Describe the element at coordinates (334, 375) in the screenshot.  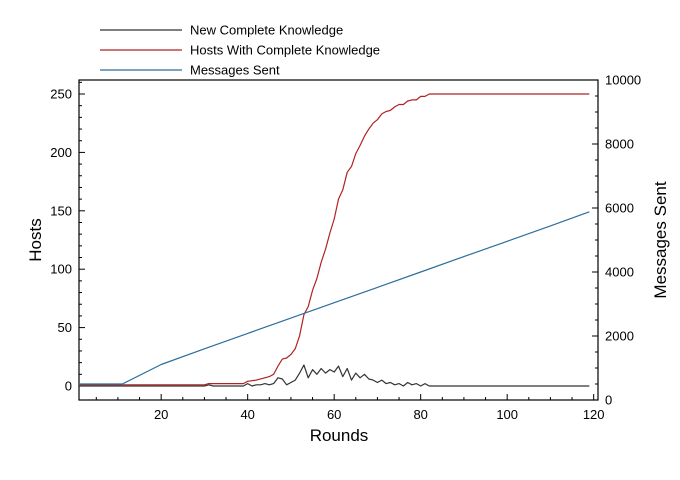
I see `series-line-new-complete-knowledge` at that location.